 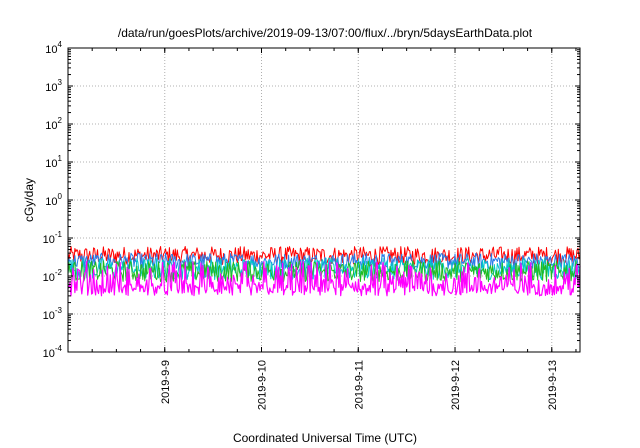 I want to click on x-tick-label: 2019-9-11, so click(x=359, y=384).